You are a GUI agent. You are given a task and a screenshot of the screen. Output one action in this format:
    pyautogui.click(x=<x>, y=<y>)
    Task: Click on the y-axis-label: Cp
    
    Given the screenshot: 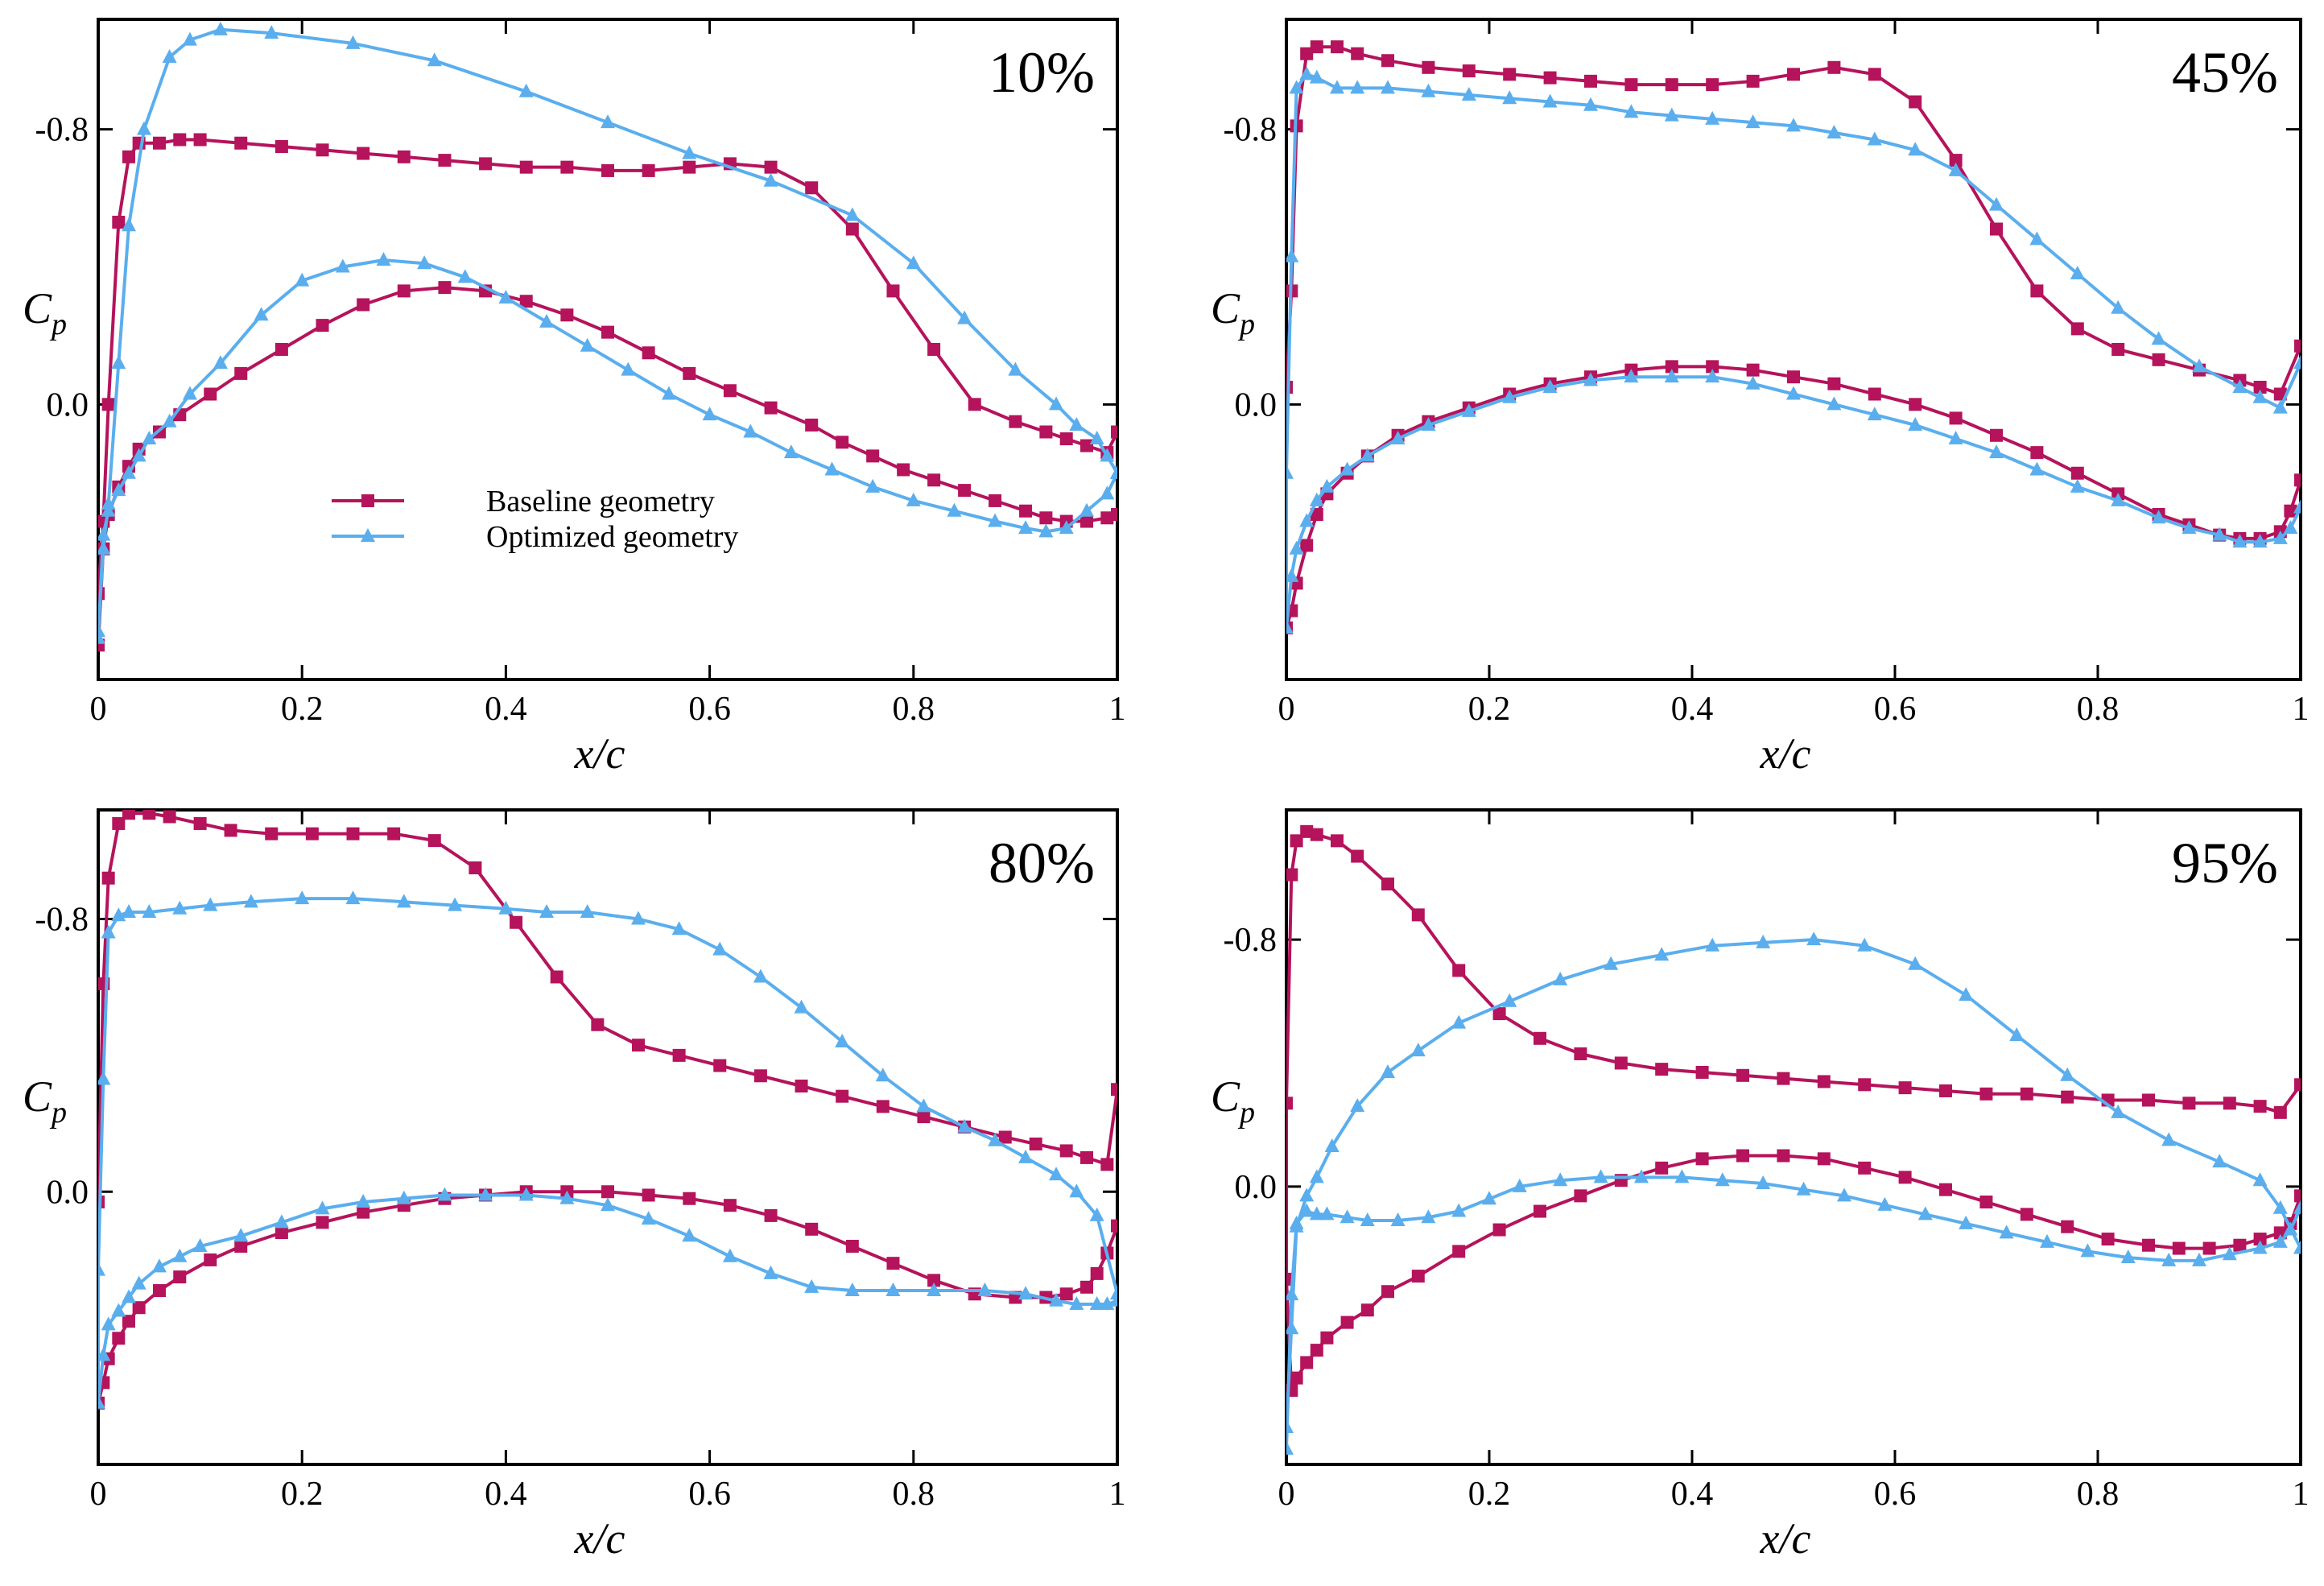 What is the action you would take?
    pyautogui.click(x=45, y=312)
    